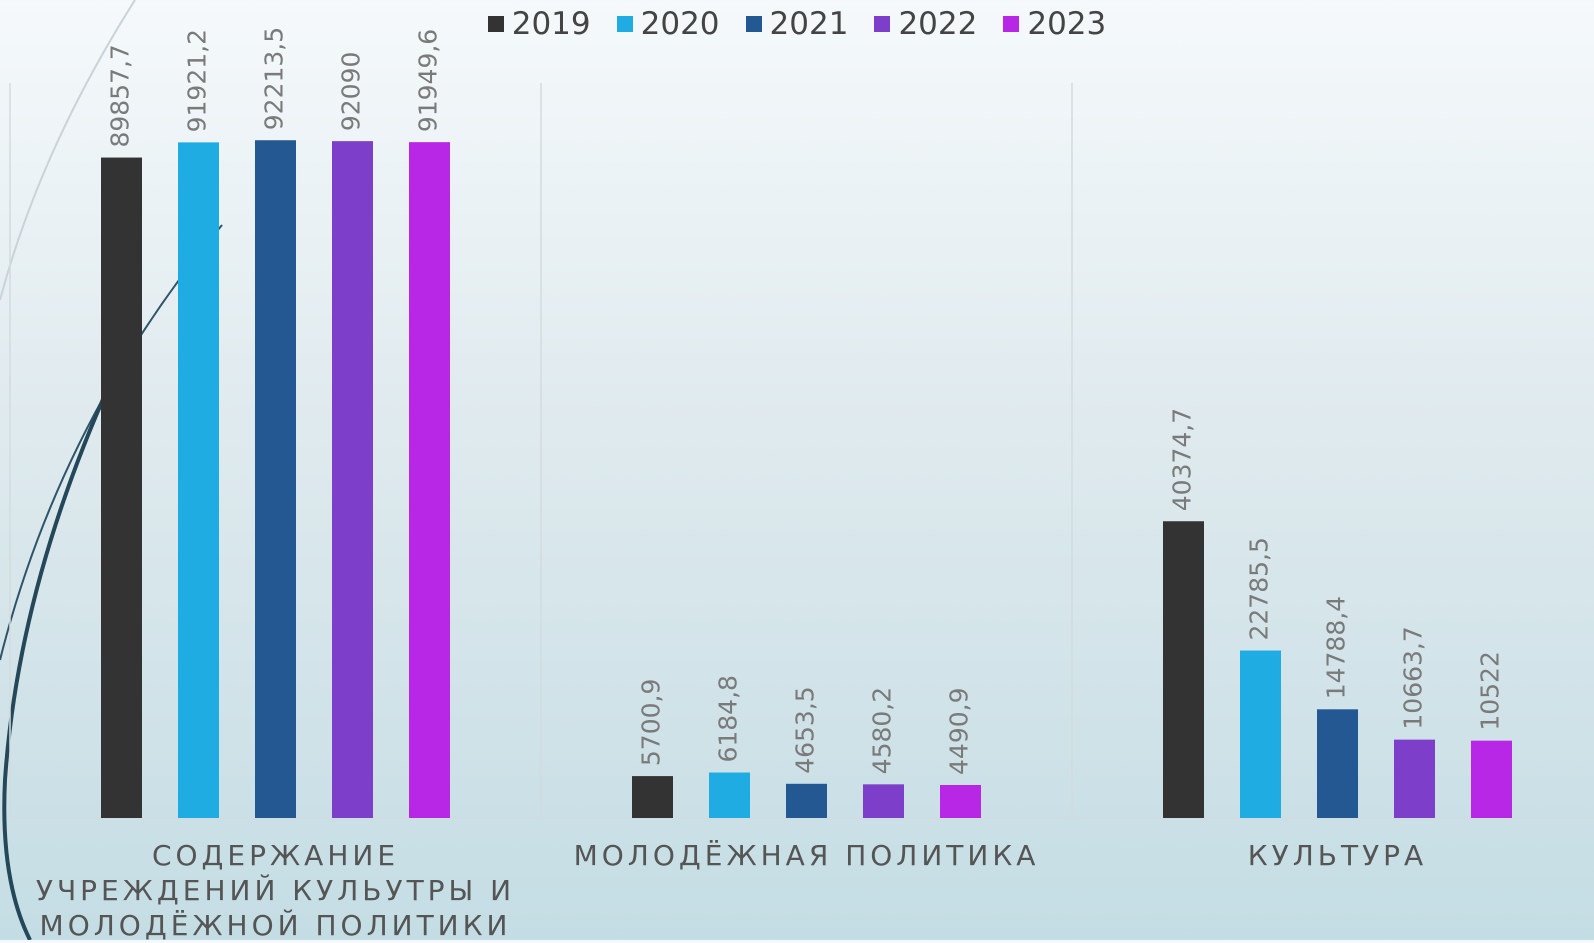 This screenshot has width=1594, height=943. I want to click on value-label: 10522, so click(1490, 691).